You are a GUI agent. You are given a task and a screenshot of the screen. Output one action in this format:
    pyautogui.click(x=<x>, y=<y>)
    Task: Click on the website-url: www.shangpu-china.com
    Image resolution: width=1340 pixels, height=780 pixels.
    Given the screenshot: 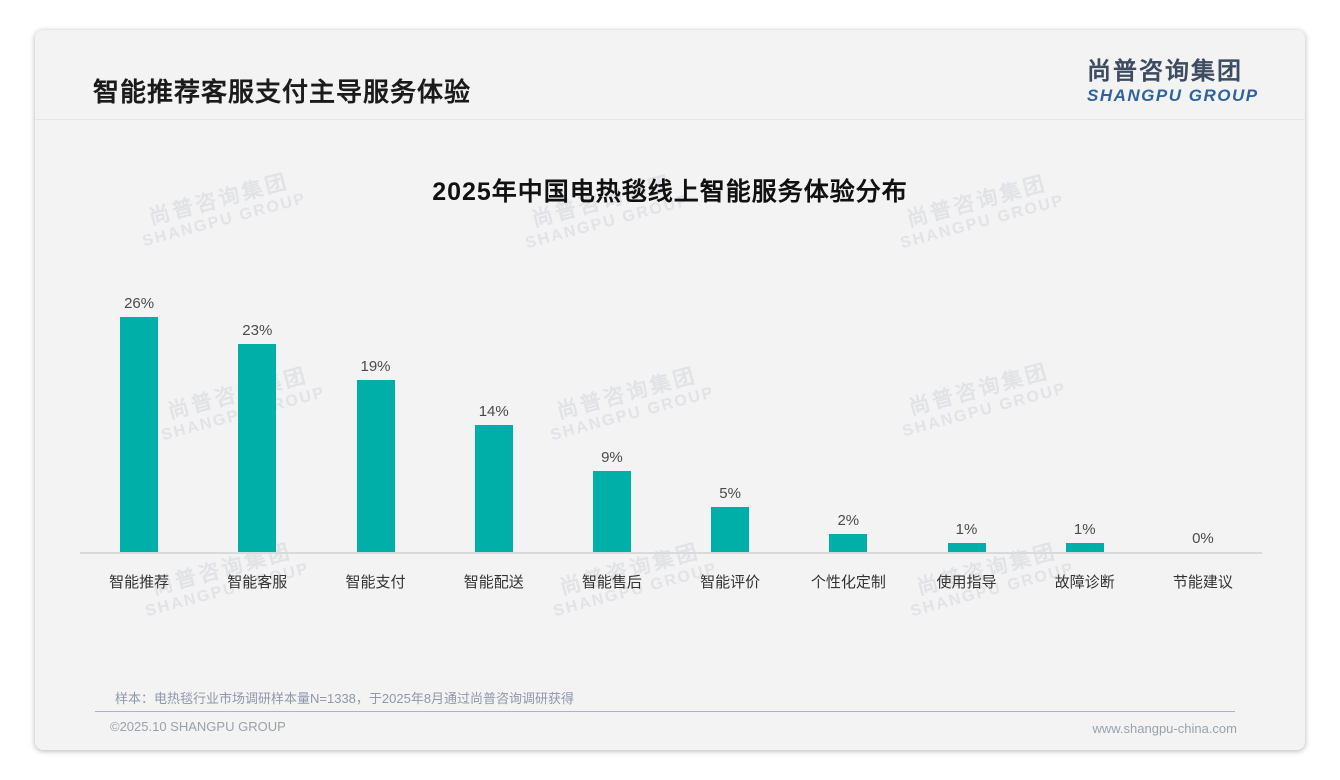 What is the action you would take?
    pyautogui.click(x=1164, y=728)
    